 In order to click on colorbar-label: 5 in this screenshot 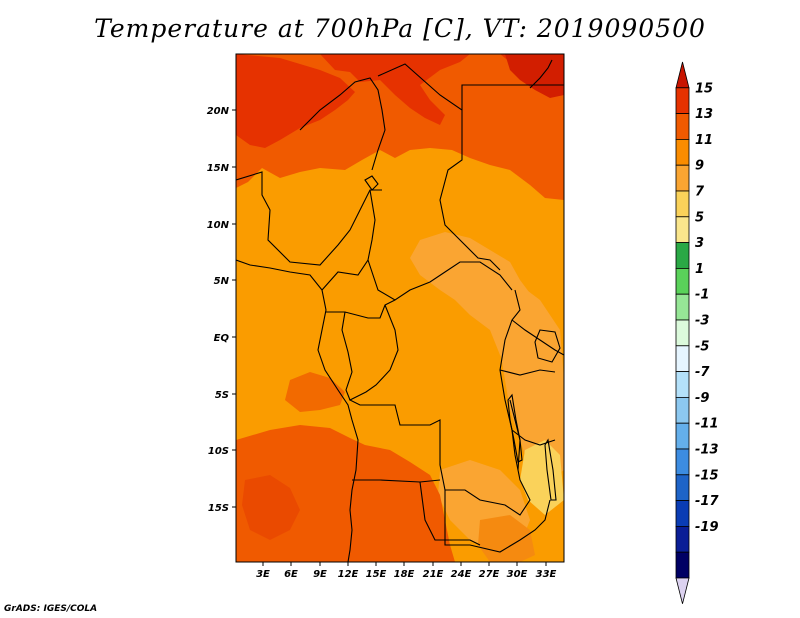, I will do `click(699, 217)`.